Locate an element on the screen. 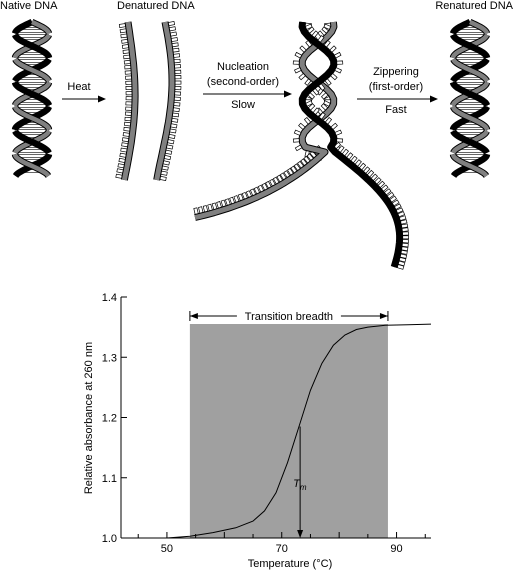  transition-breadth-label-bg is located at coordinates (288, 315).